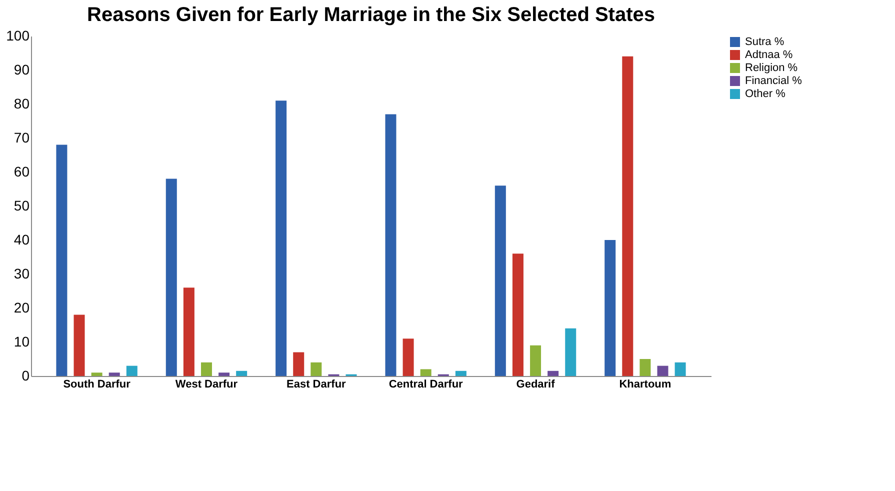 The height and width of the screenshot is (491, 895). What do you see at coordinates (22, 274) in the screenshot?
I see `y-tick-label: 30` at bounding box center [22, 274].